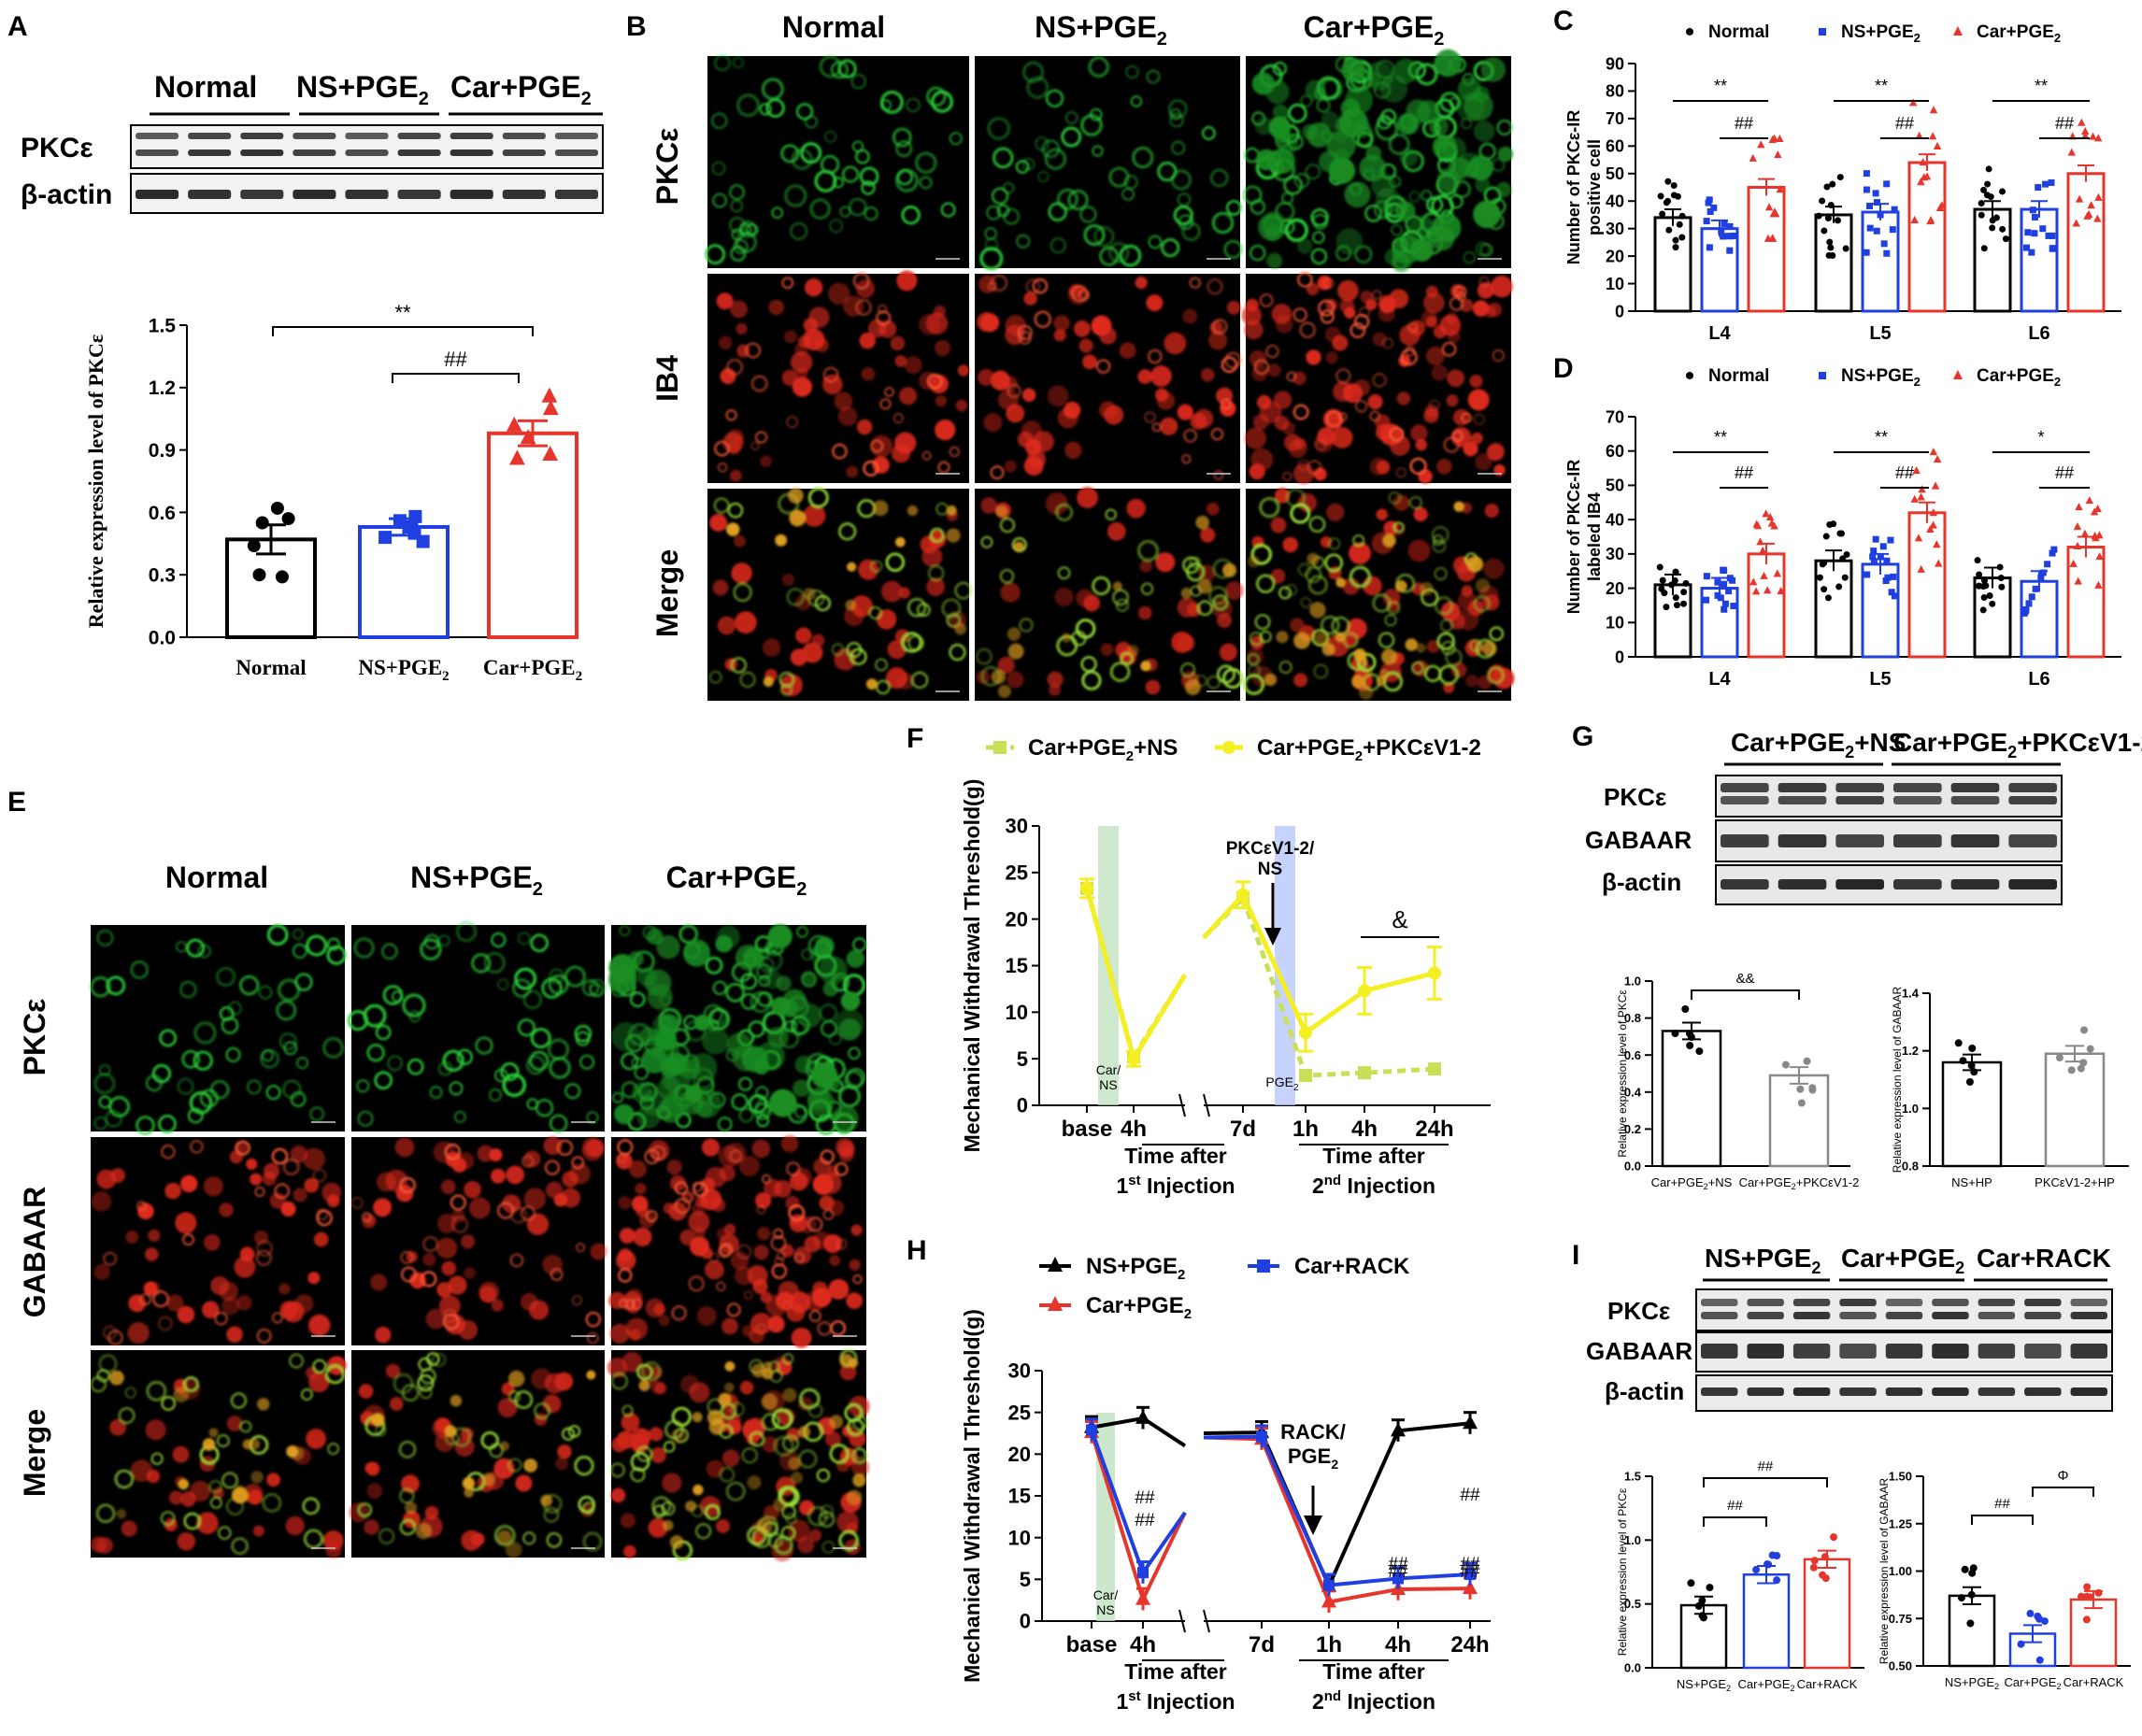  What do you see at coordinates (1738, 376) in the screenshot?
I see `legend-label: Normal` at bounding box center [1738, 376].